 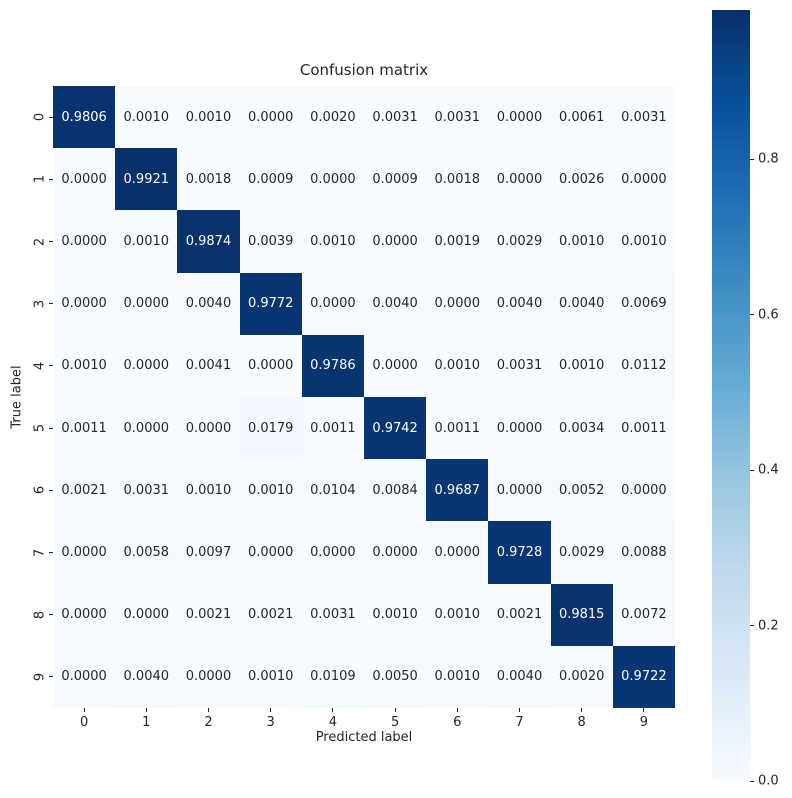 I want to click on matrix-cell-r0c6: 0.0031, so click(x=457, y=117).